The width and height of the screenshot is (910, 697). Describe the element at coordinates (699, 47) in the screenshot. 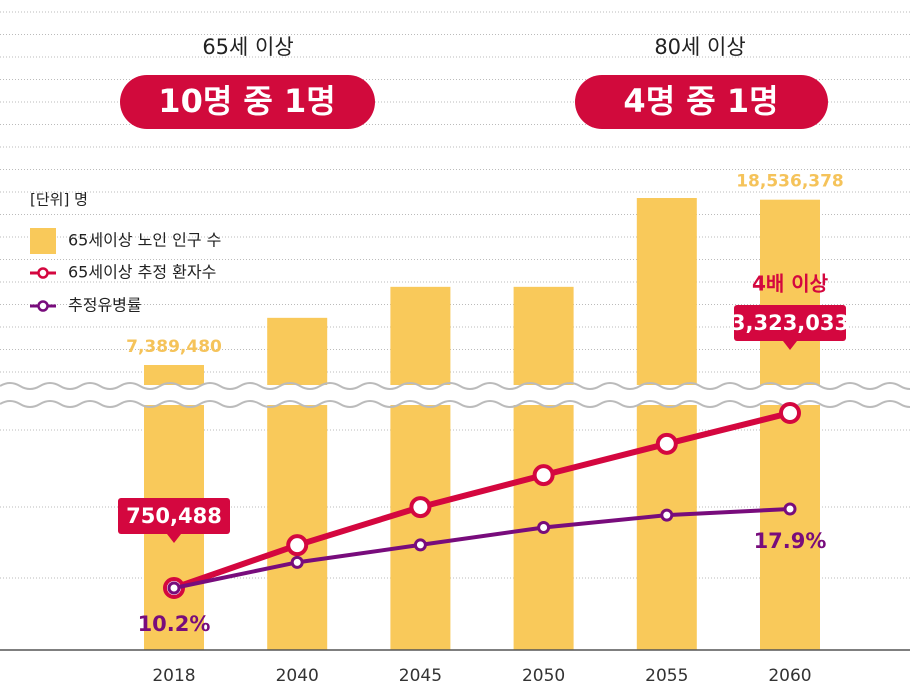

I see `caption: 80세 이상` at that location.